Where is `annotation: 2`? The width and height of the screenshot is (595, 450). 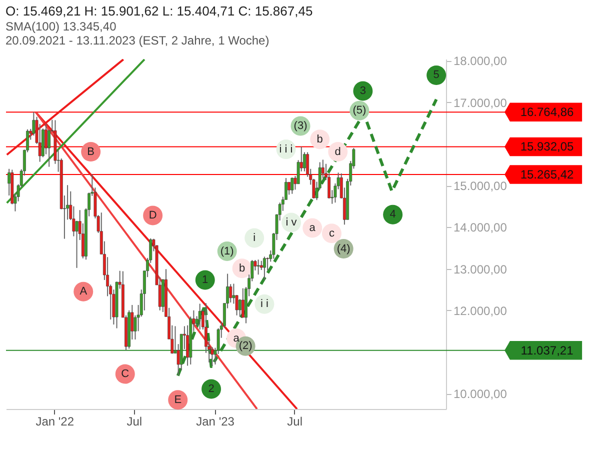
annotation: 2 is located at coordinates (211, 389).